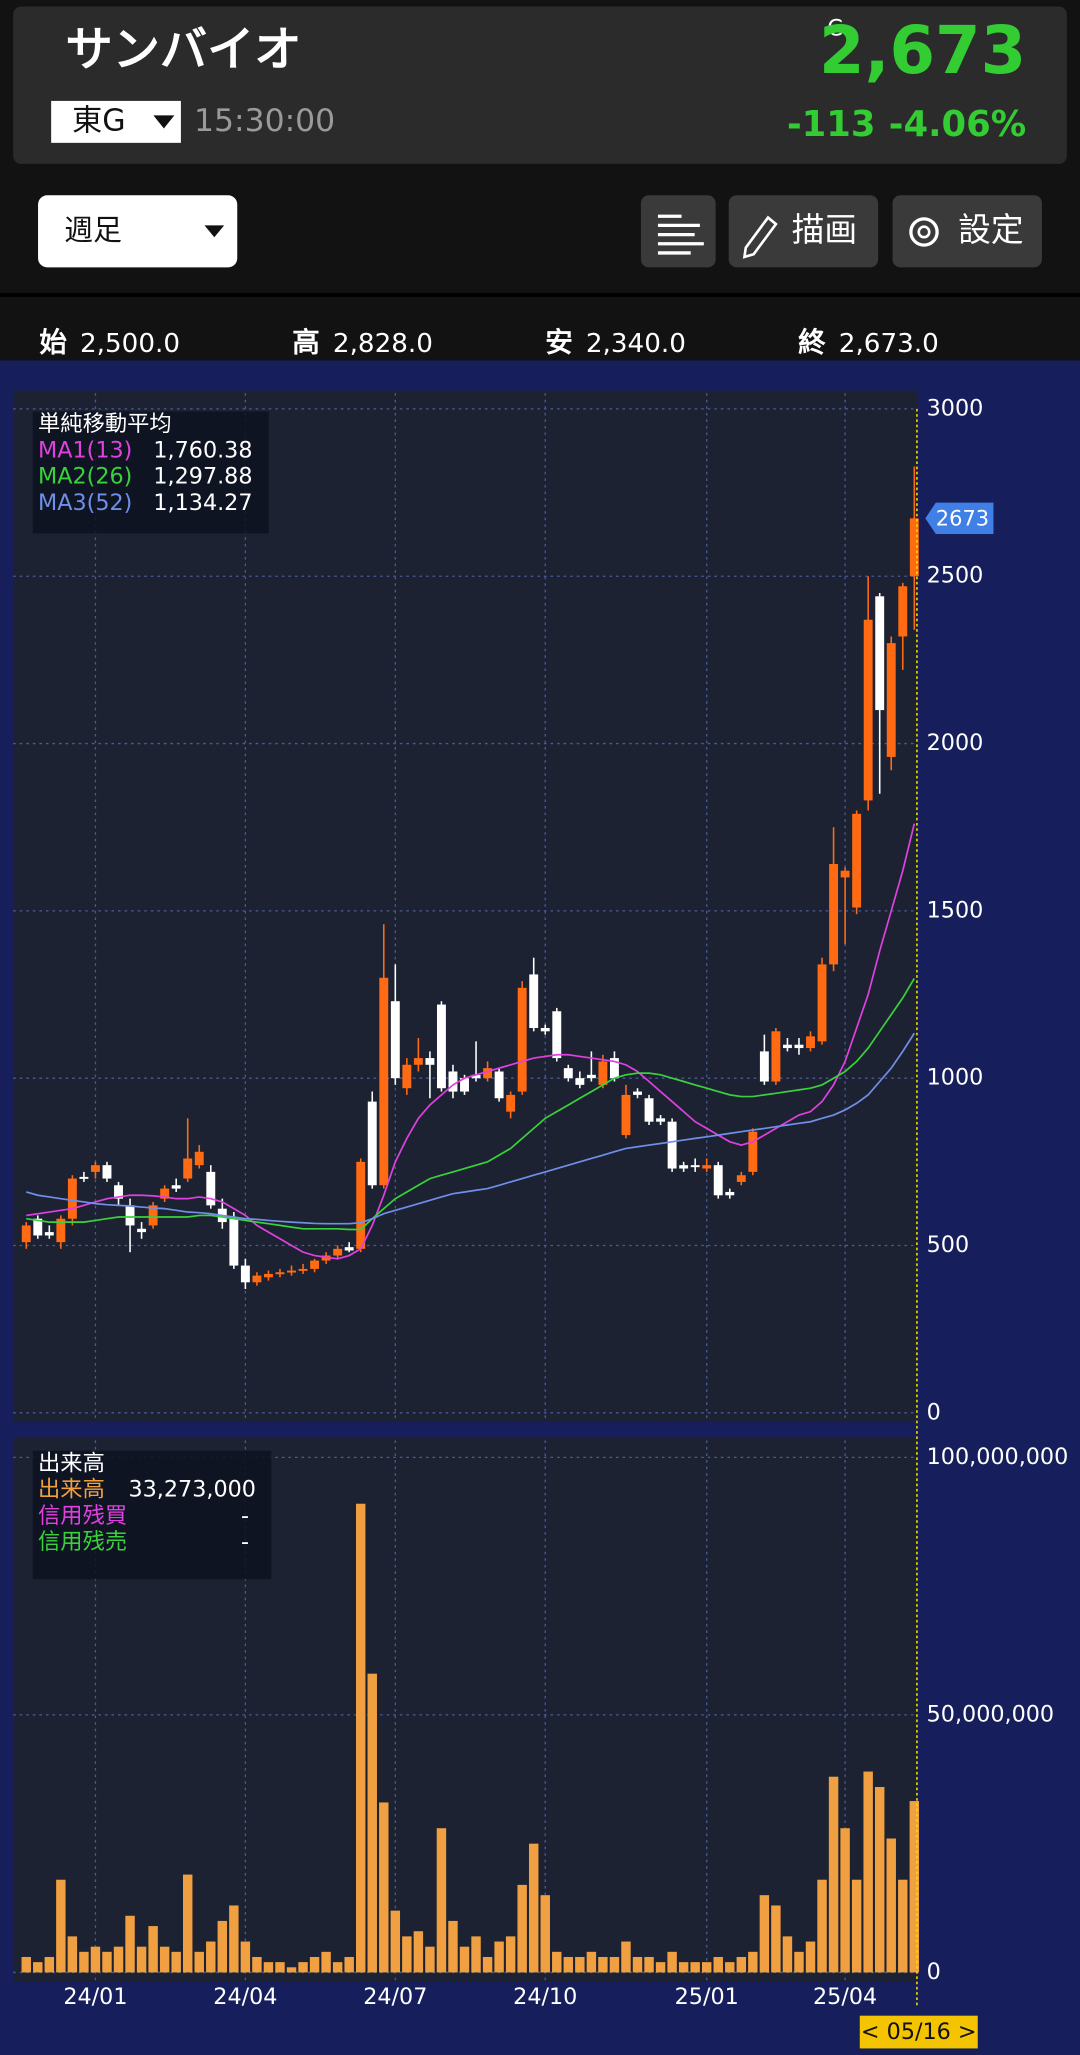 The height and width of the screenshot is (2055, 1080). Describe the element at coordinates (959, 518) in the screenshot. I see `last-price-badge` at that location.